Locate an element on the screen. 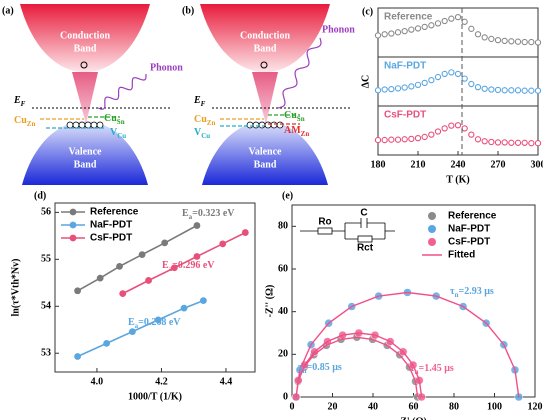 This screenshot has height=420, width=543. band-label: Valence is located at coordinates (86, 151).